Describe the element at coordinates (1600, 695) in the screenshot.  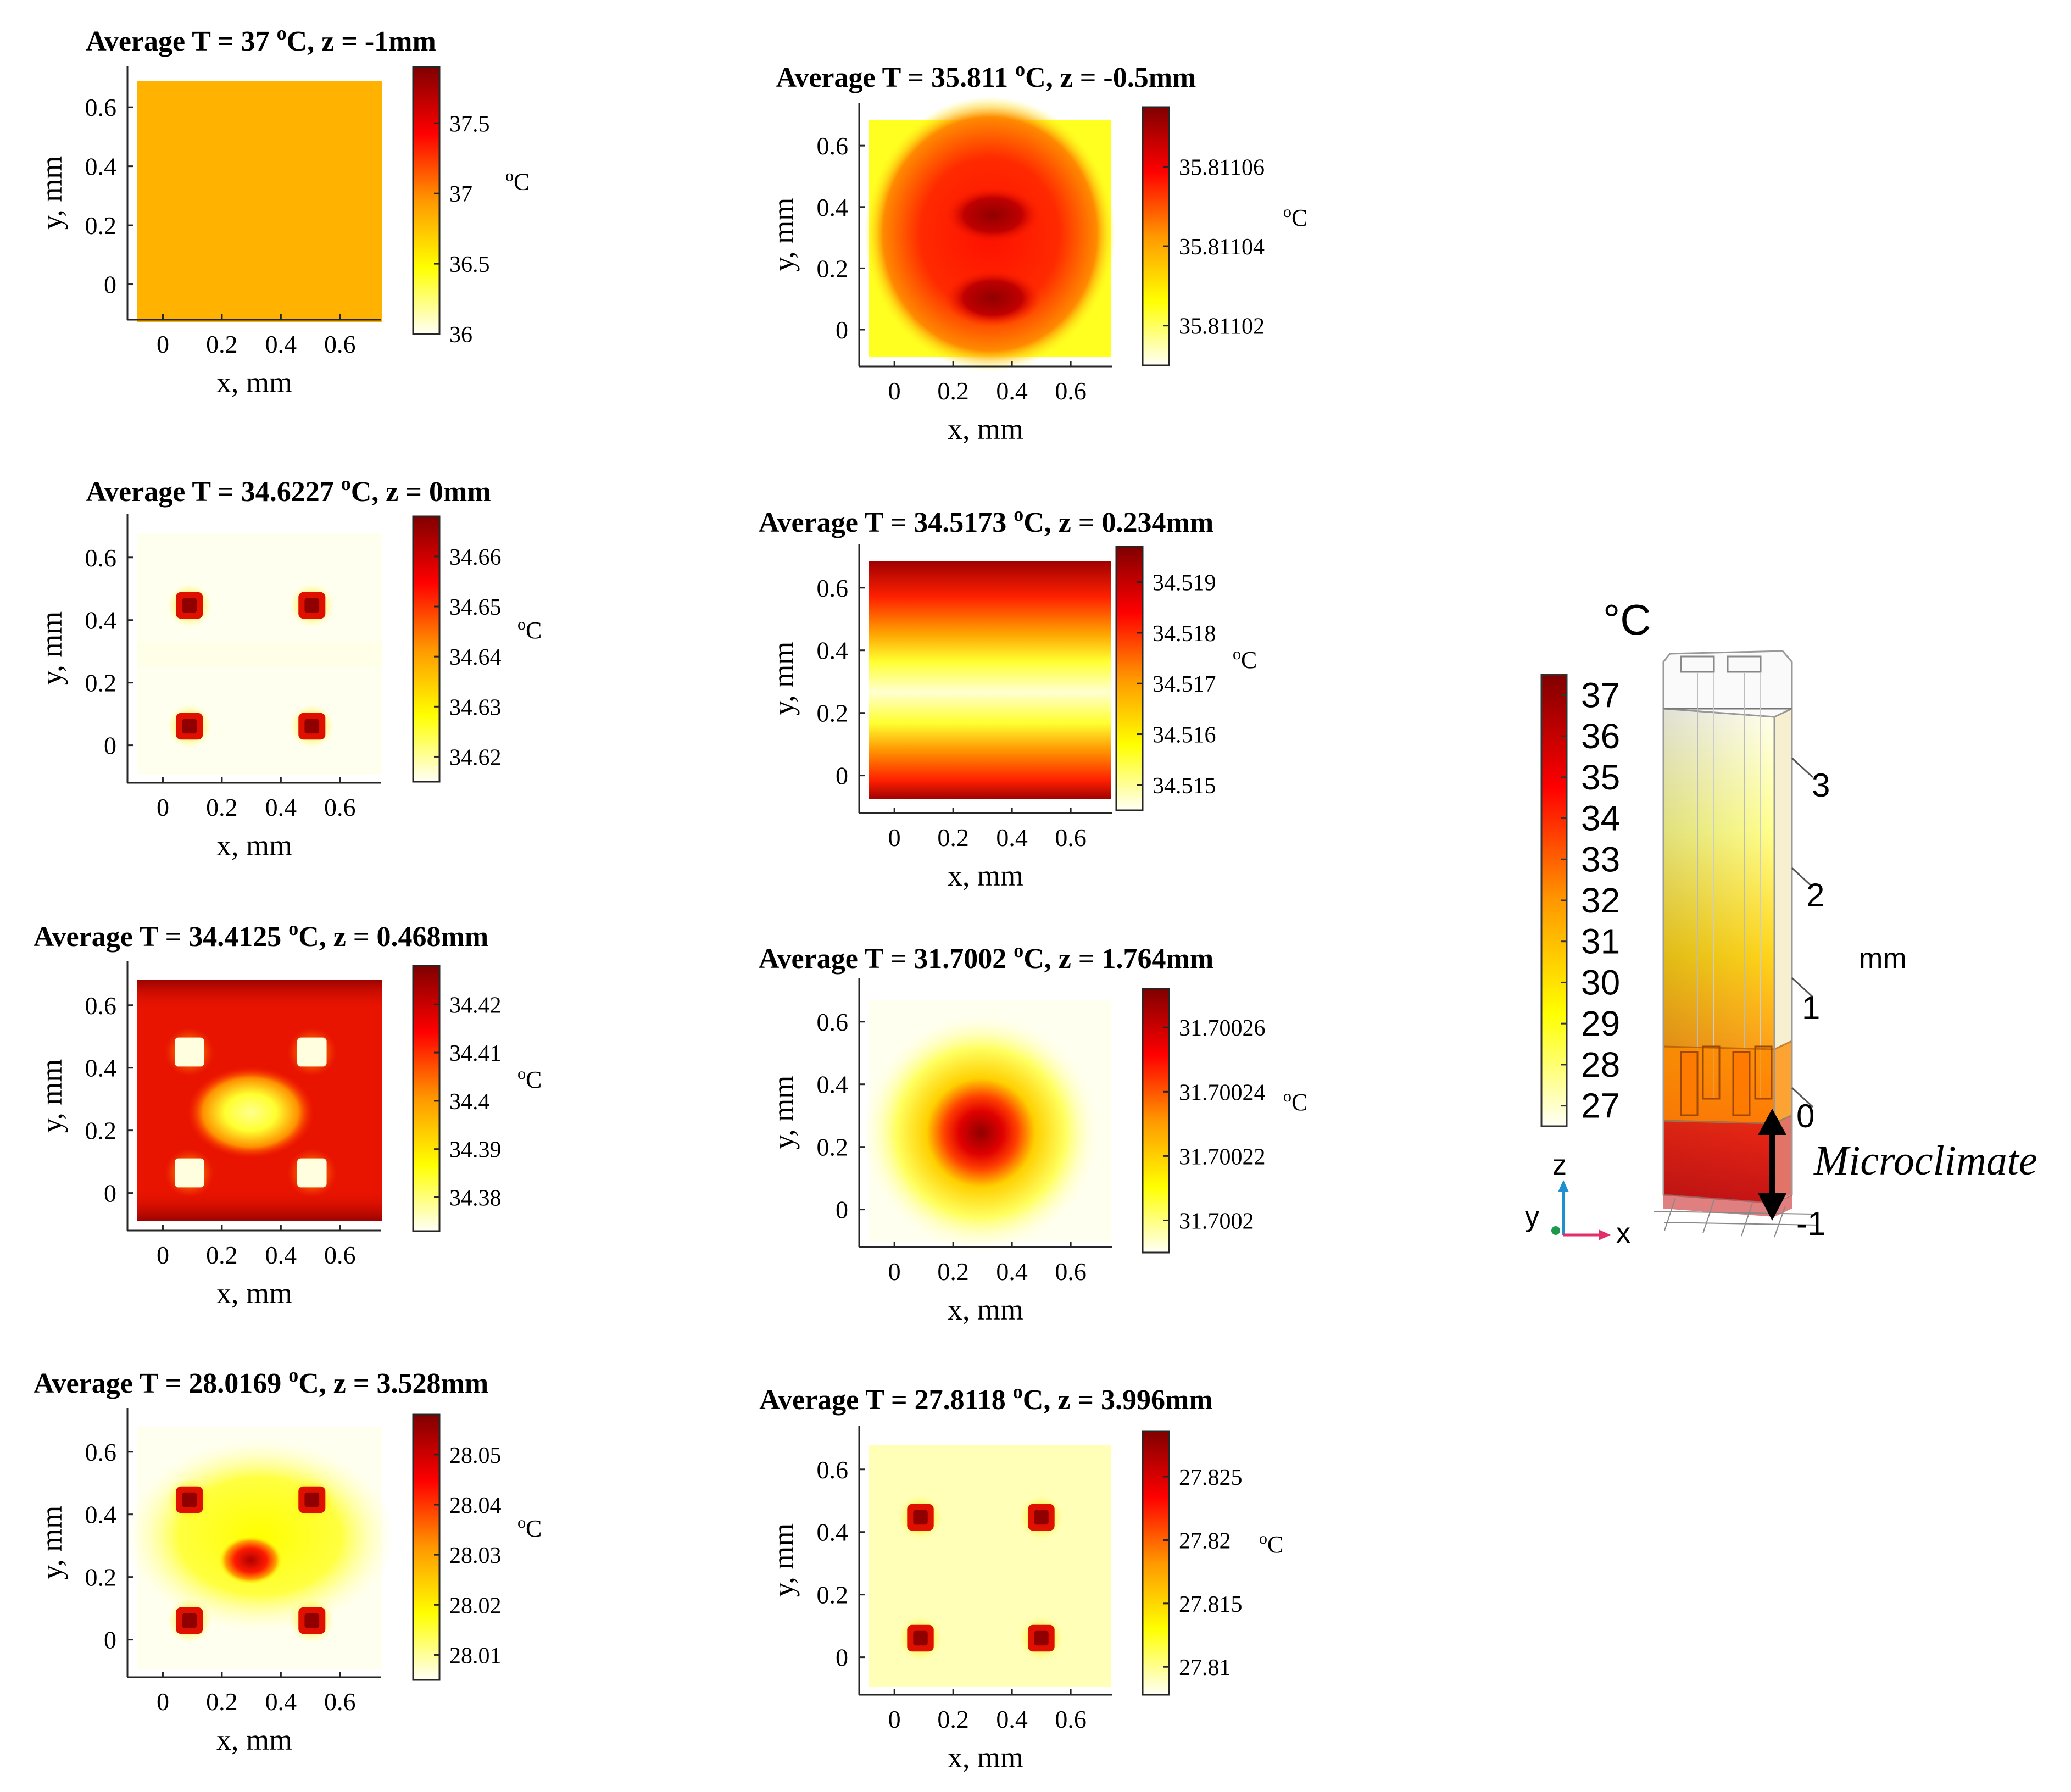
I see `model-colorbar-tick-label: 37` at that location.